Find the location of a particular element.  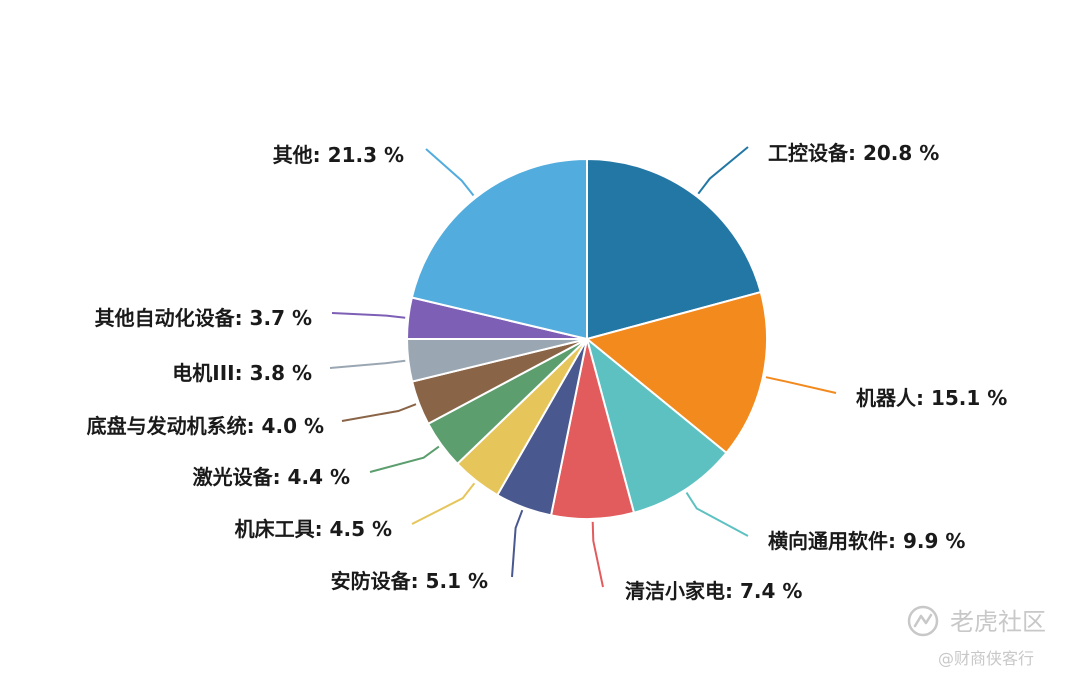

watermark-logo-icon is located at coordinates (923, 621).